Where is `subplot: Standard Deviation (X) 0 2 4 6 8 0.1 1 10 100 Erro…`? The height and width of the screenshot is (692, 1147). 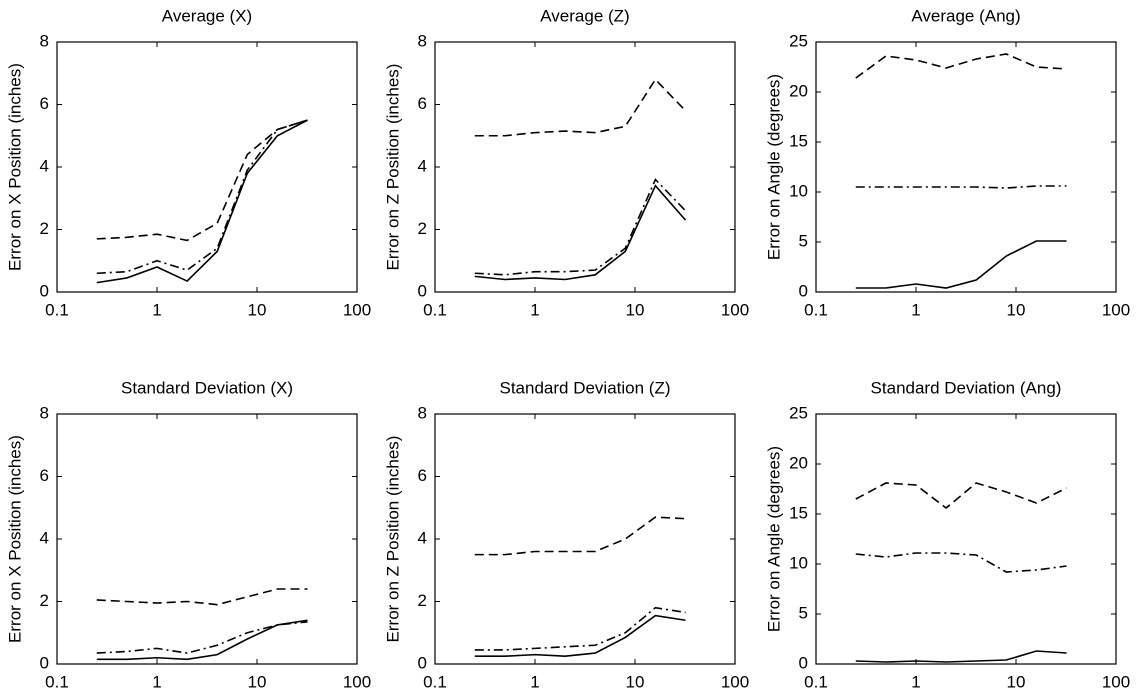 subplot: Standard Deviation (X) 0 2 4 6 8 0.1 1 10 100 Erro… is located at coordinates (188, 534).